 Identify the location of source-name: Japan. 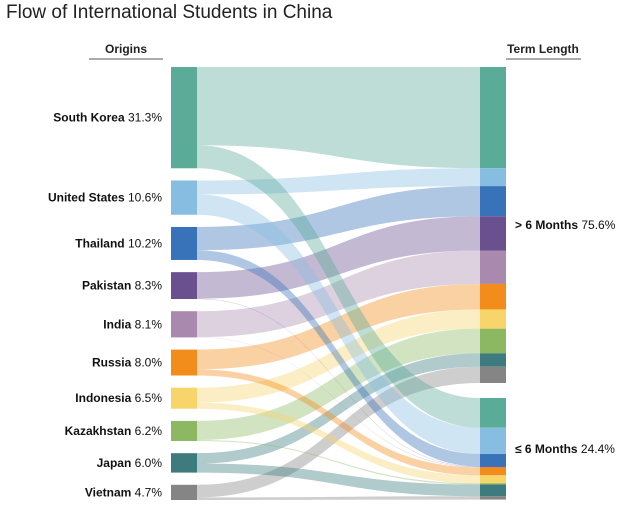
(116, 463).